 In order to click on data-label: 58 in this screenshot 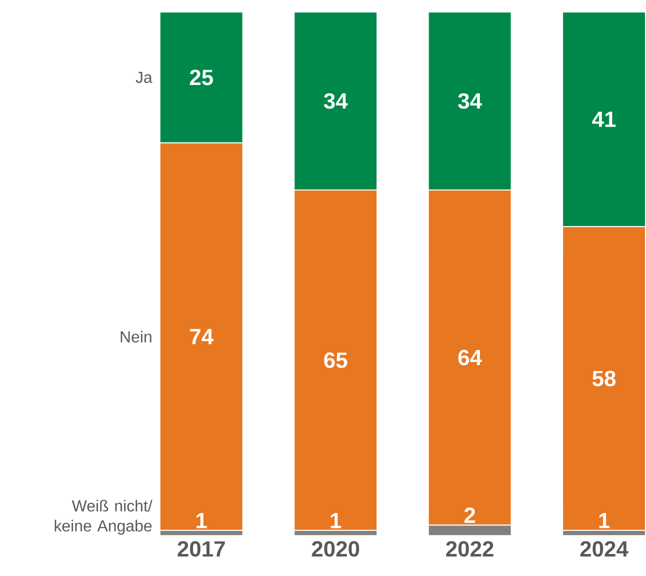, I will do `click(604, 378)`.